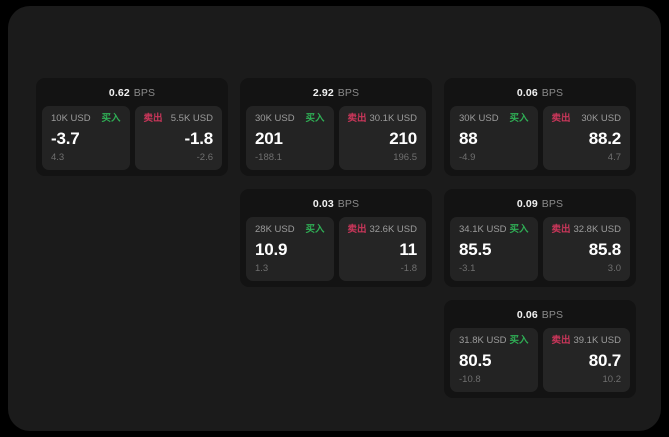 Image resolution: width=669 pixels, height=437 pixels. I want to click on order-size-label: 32.8K USD, so click(597, 229).